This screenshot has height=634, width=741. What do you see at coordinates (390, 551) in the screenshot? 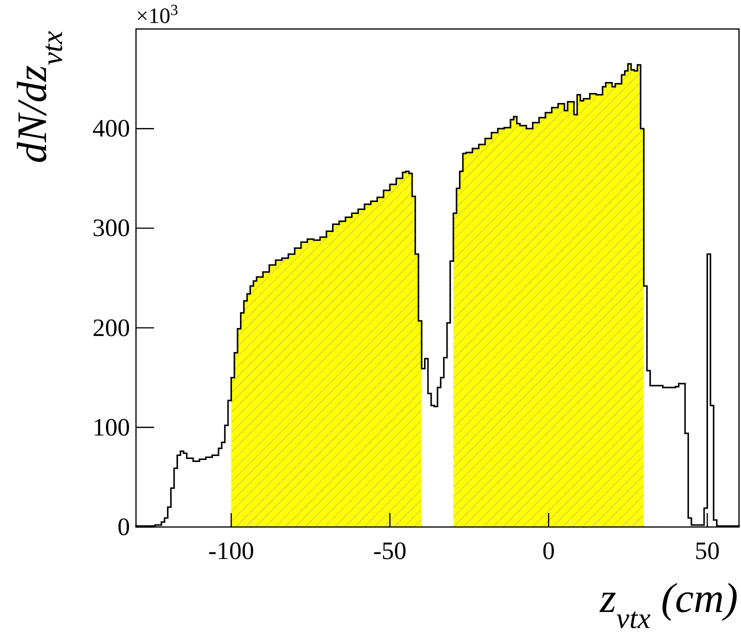
I see `x-tick-label: -50` at bounding box center [390, 551].